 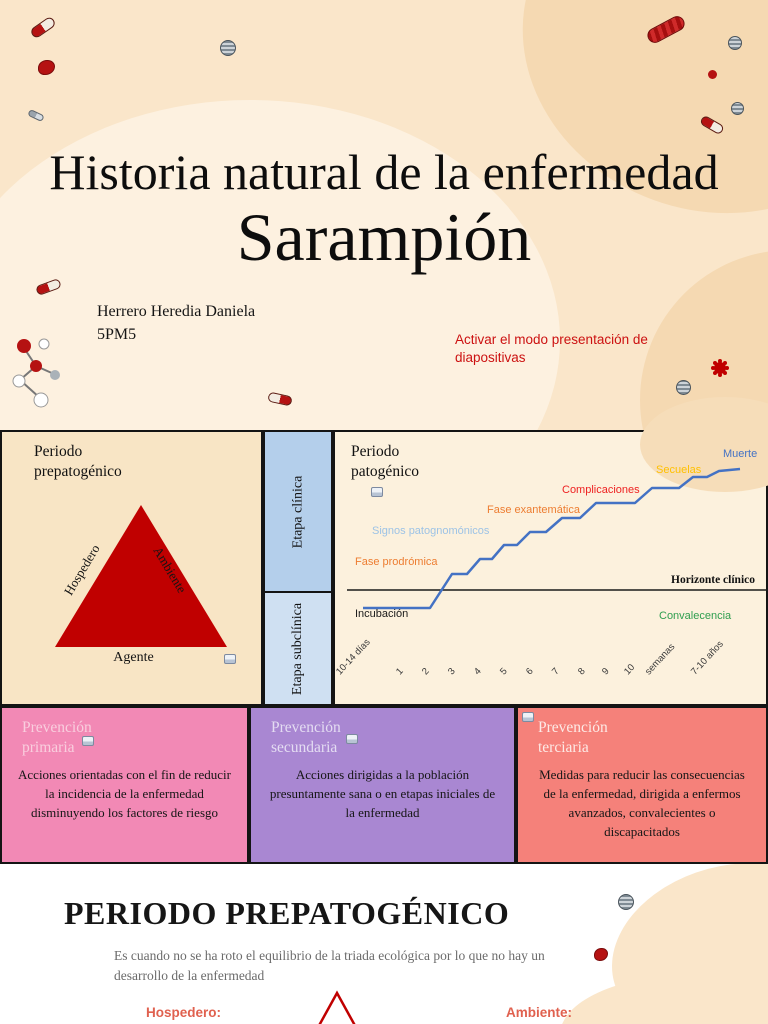 I want to click on phase-label-signos-patognomónicos: Signos patognomónicos, so click(x=431, y=531).